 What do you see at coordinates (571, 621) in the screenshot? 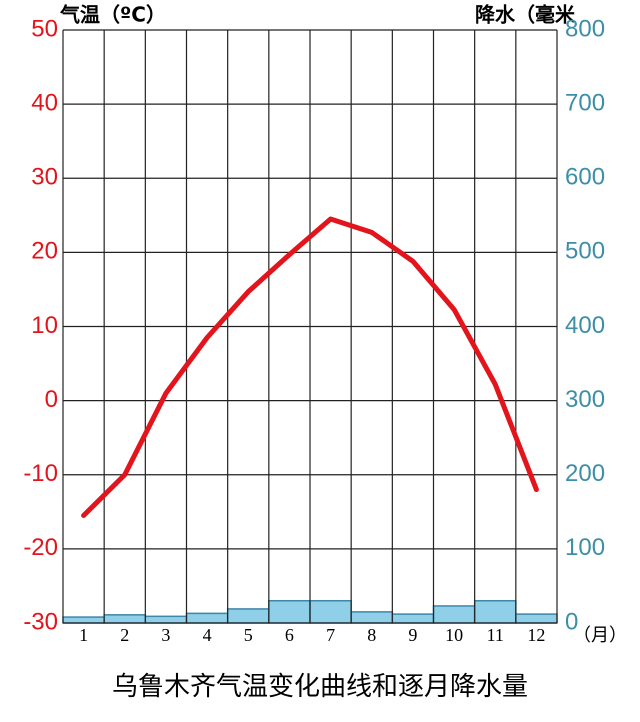
I see `y2-tick-label: 0` at bounding box center [571, 621].